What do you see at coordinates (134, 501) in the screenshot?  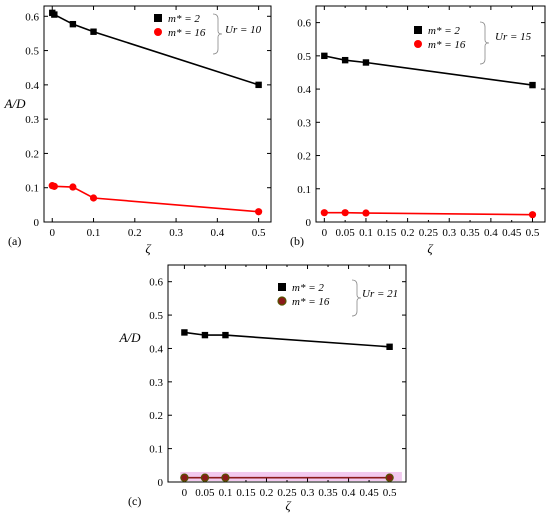 I see `panel-label: (c)` at bounding box center [134, 501].